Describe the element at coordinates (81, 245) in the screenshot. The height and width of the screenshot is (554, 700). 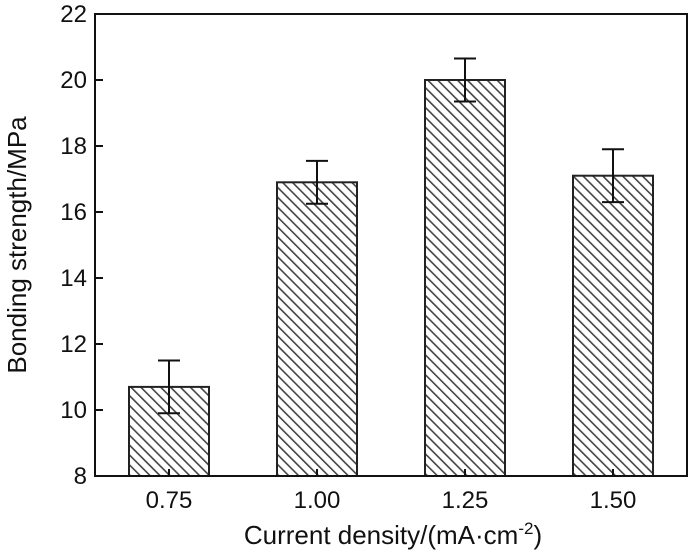
I see `y-axis-ticks: 8 10 12 14 16 18 20 22` at that location.